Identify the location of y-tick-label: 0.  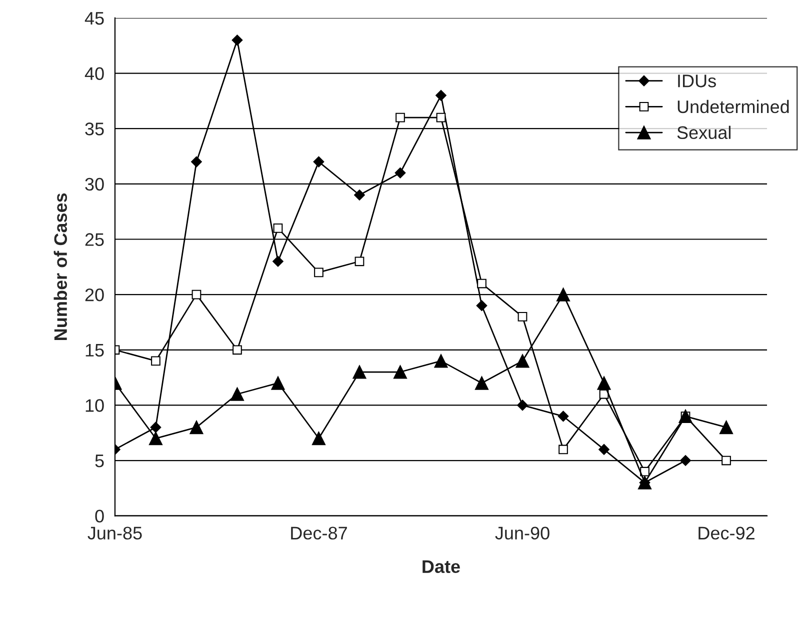
(99, 516).